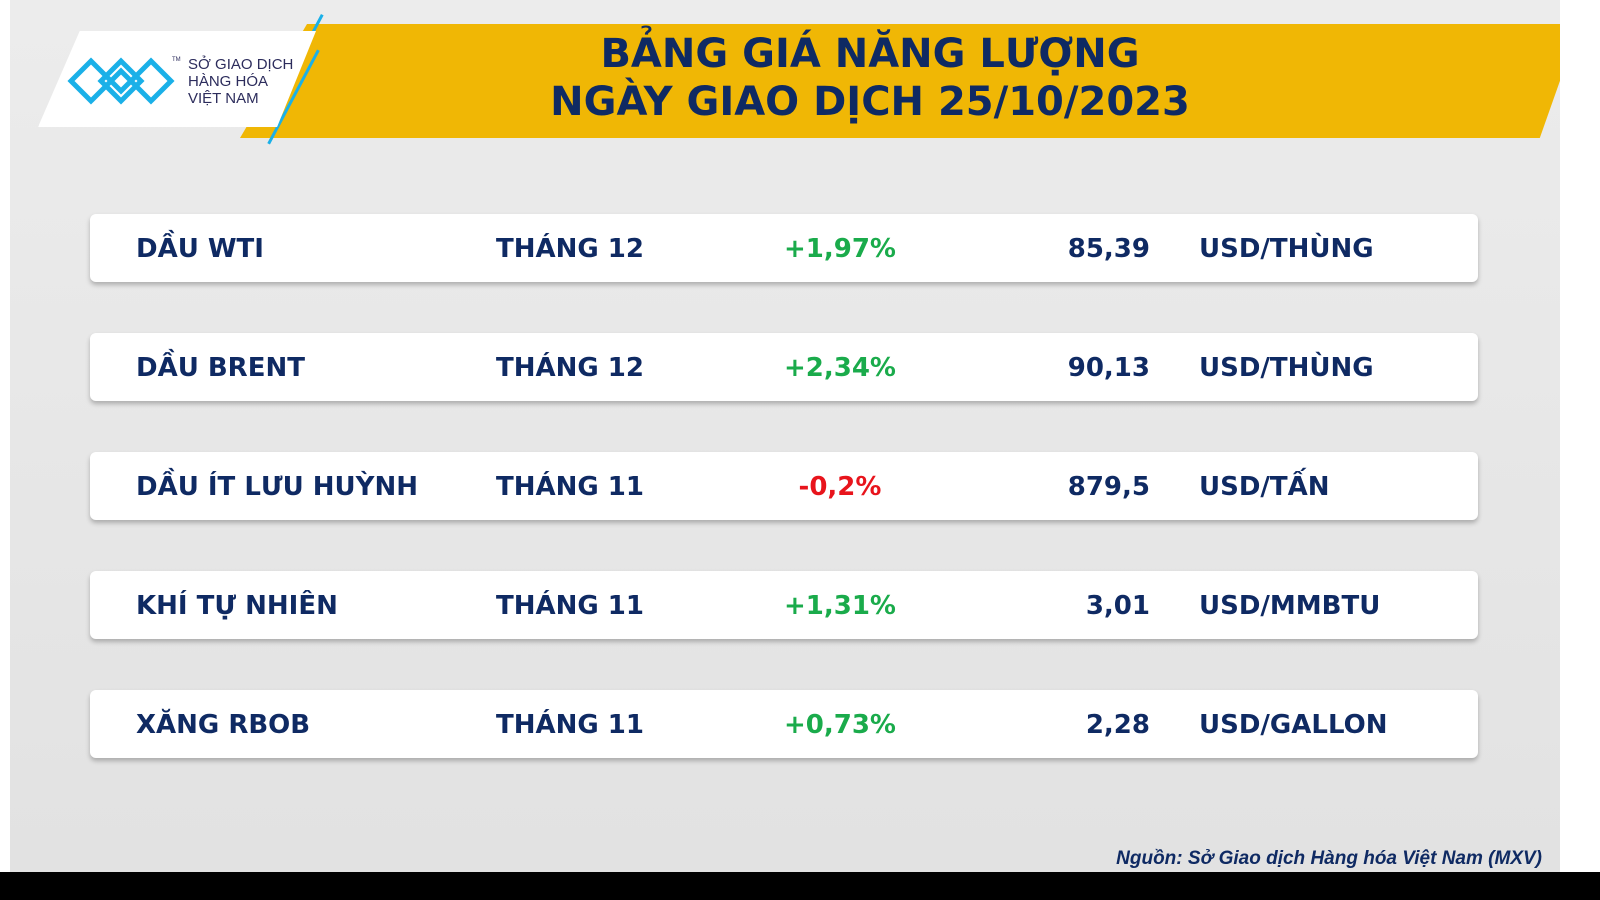 The width and height of the screenshot is (1600, 900). I want to click on price-value: 3,01, so click(1117, 606).